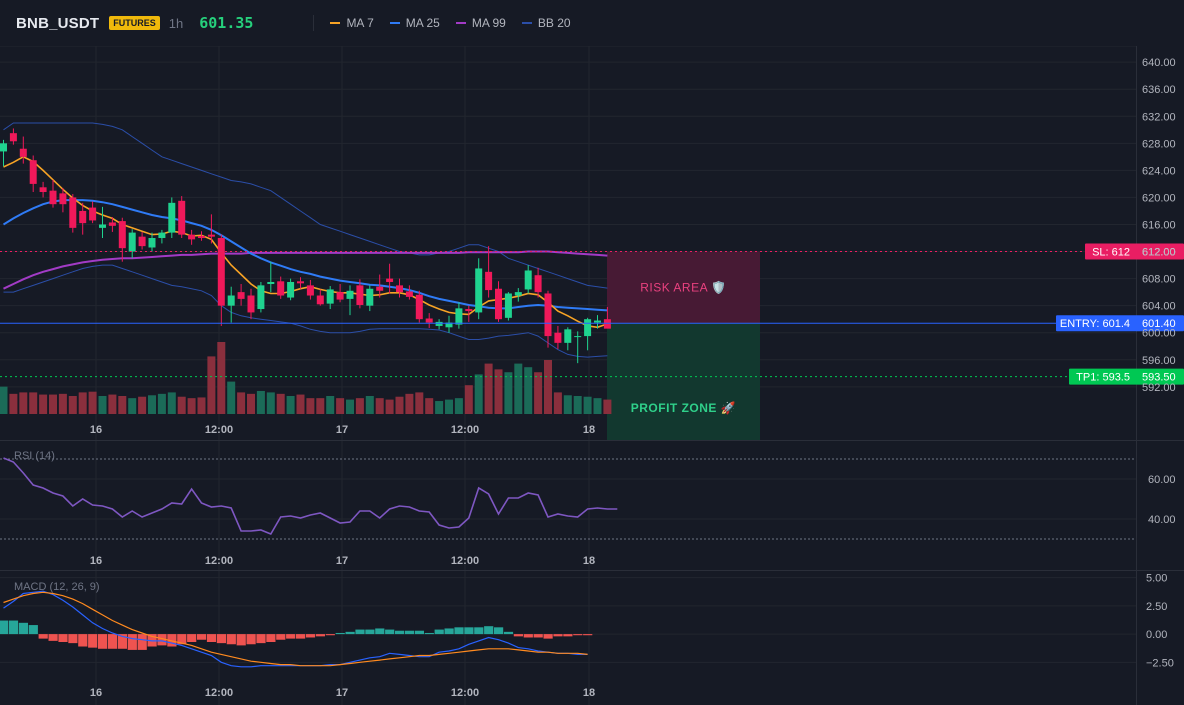 This screenshot has height=705, width=1184. What do you see at coordinates (480, 23) in the screenshot?
I see `legend-ma99: MA 99` at bounding box center [480, 23].